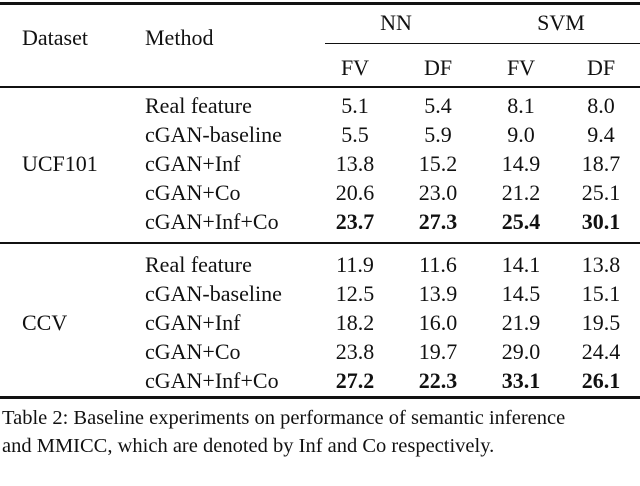 The width and height of the screenshot is (640, 486). I want to click on value-cell: 8.1, so click(521, 105).